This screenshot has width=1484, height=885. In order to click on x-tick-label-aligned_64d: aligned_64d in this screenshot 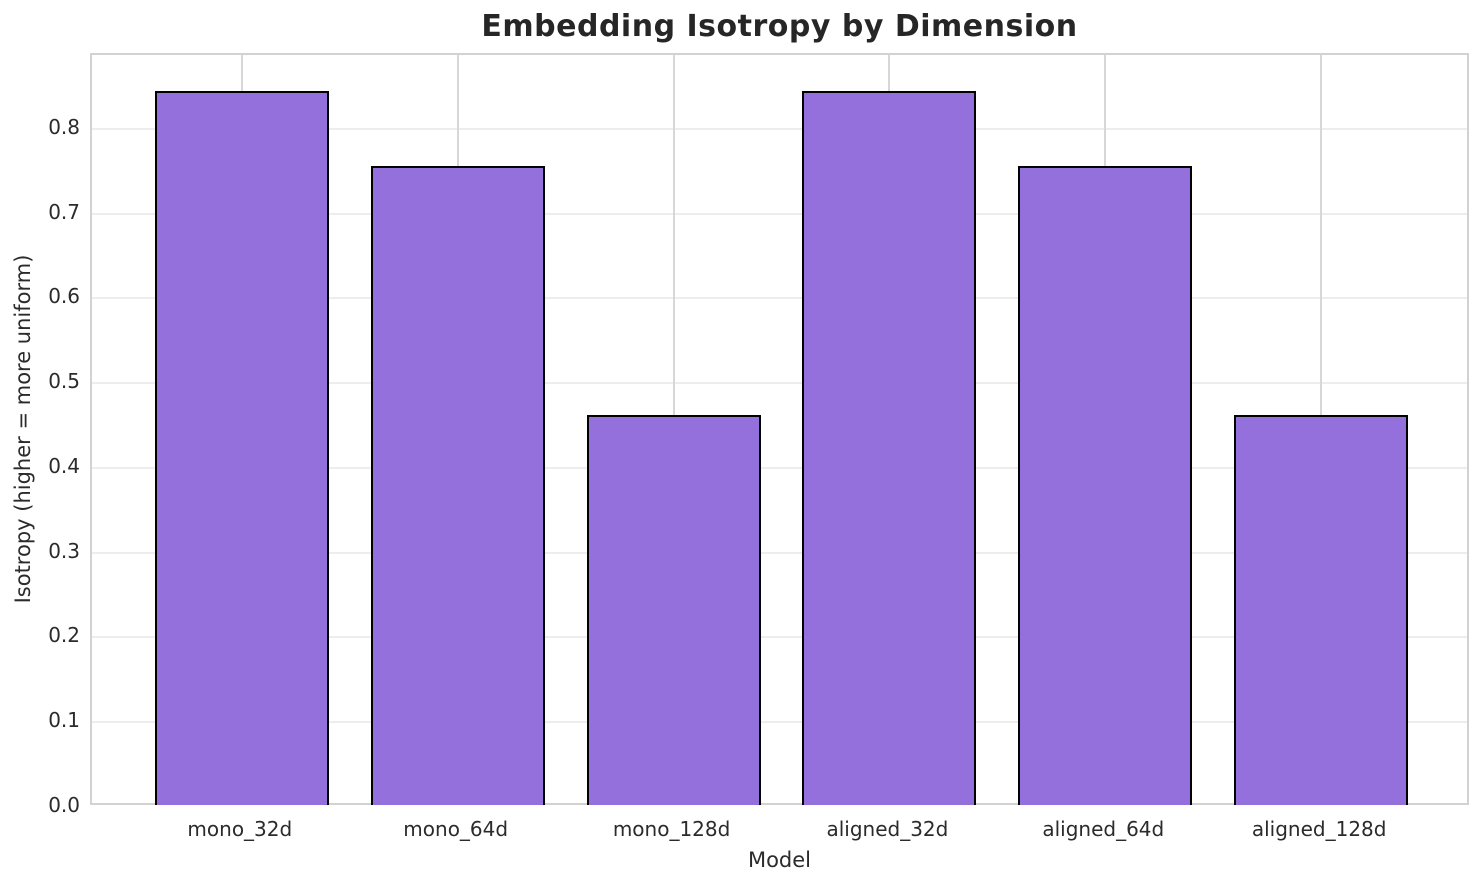, I will do `click(1103, 829)`.